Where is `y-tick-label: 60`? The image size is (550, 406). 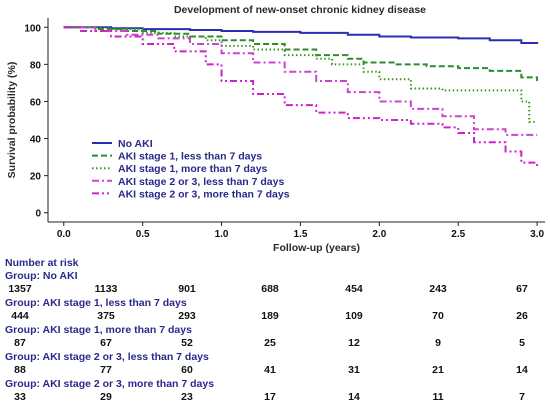
y-tick-label: 60 is located at coordinates (36, 102).